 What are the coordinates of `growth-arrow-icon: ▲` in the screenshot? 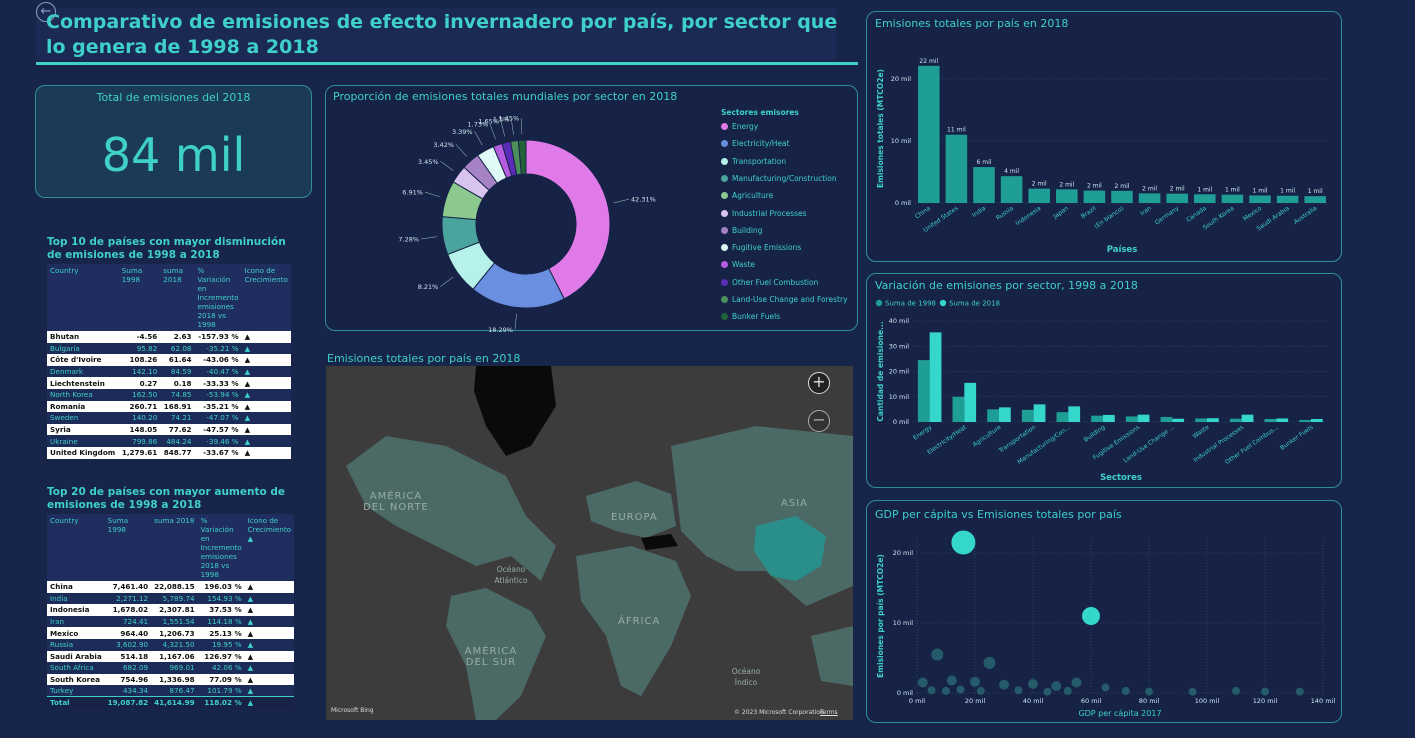 It's located at (269, 702).